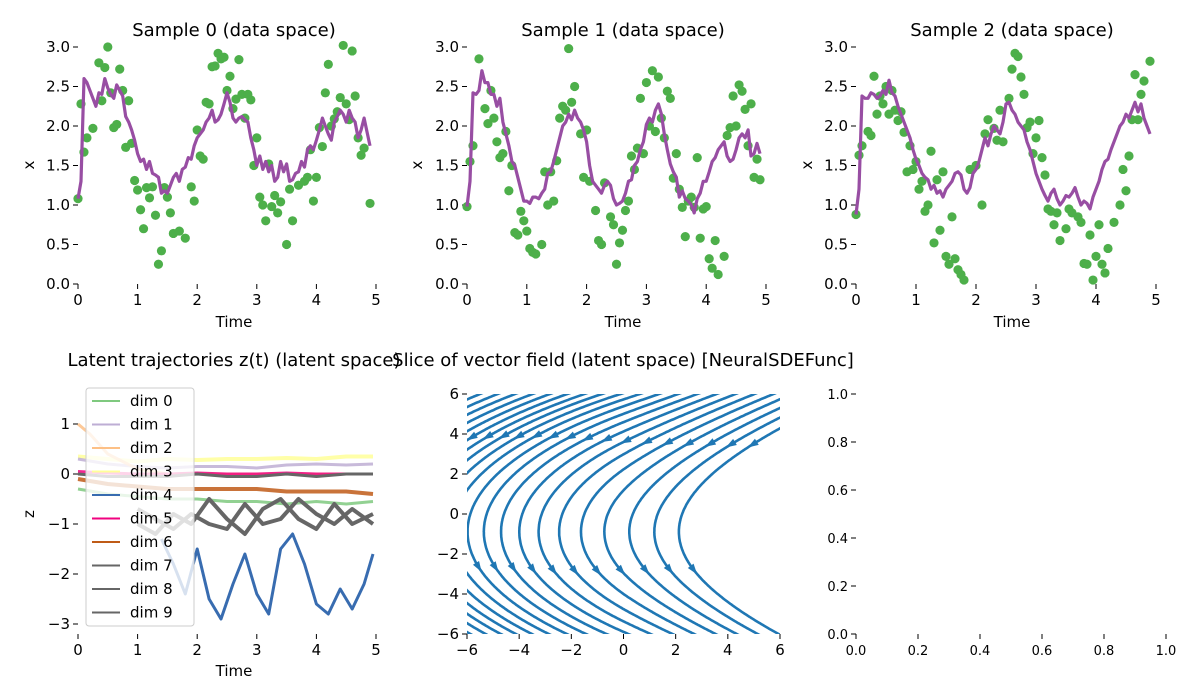  What do you see at coordinates (151, 472) in the screenshot?
I see `legend-label: dim 3` at bounding box center [151, 472].